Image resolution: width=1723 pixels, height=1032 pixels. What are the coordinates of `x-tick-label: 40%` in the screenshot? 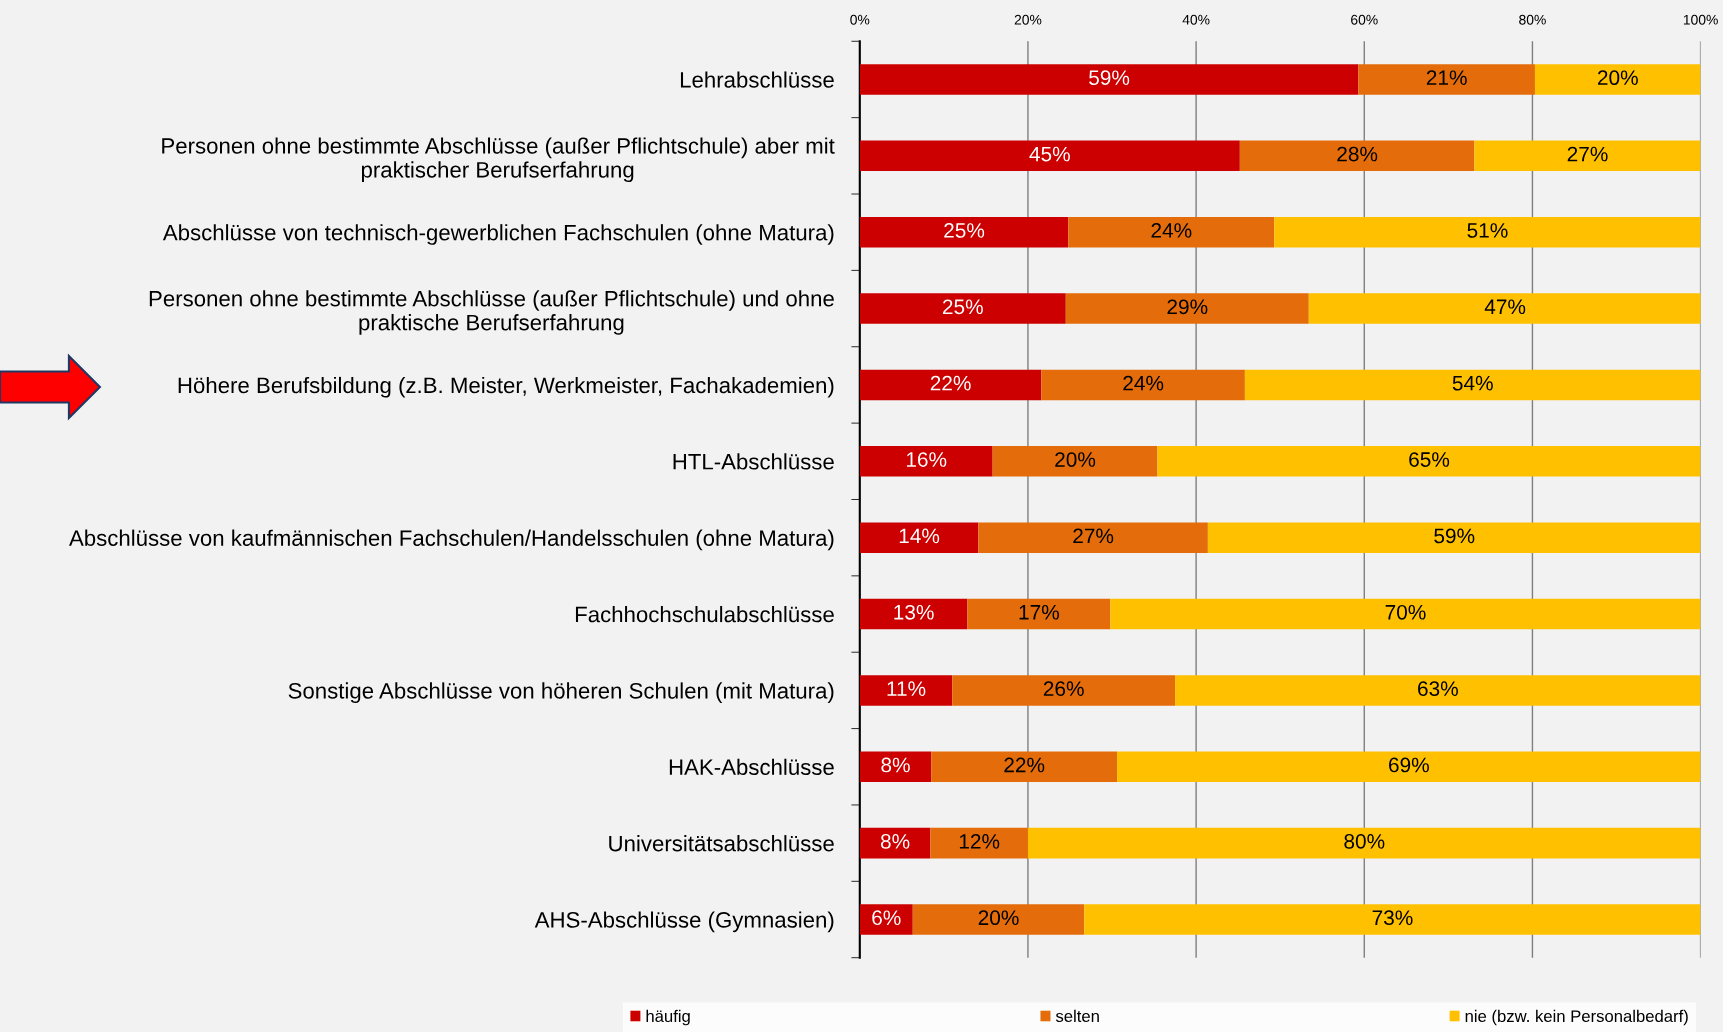 It's located at (1196, 19).